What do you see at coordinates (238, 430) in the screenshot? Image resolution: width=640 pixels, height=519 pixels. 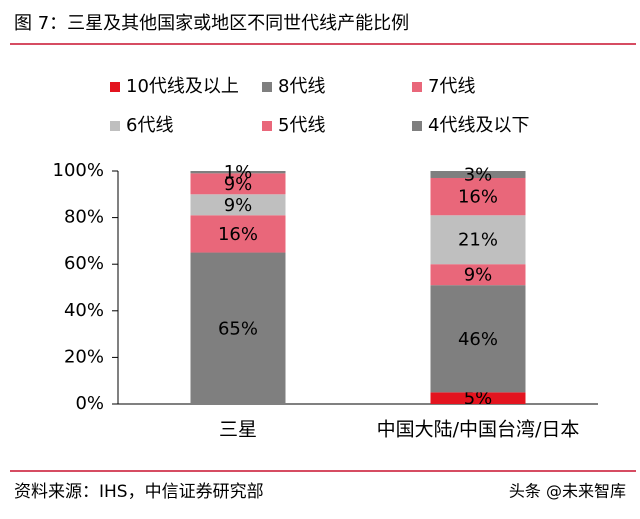 I see `x-tick-label: 三星` at bounding box center [238, 430].